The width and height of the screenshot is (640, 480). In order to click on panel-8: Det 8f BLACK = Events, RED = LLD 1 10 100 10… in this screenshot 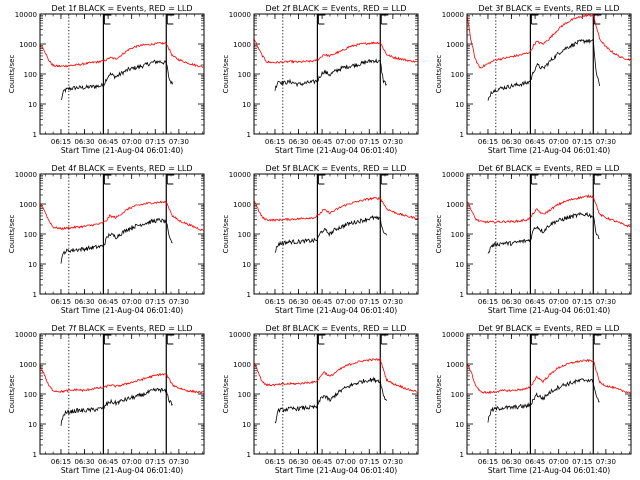, I will do `click(320, 399)`.